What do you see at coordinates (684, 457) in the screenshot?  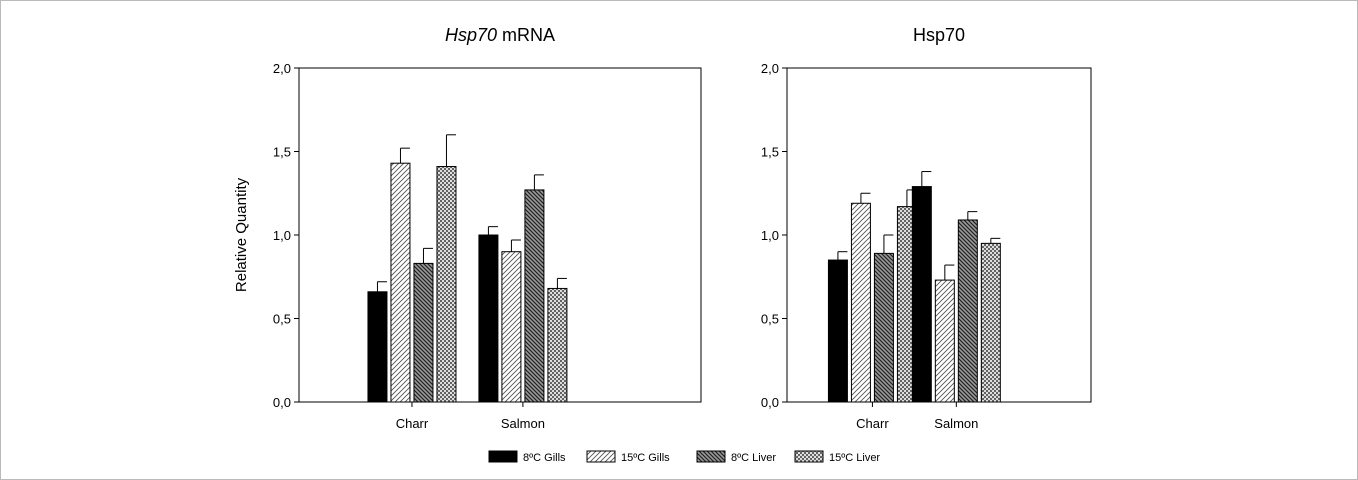 I see `chart-legend: 8ºC Gills 15ºC Gills 8ºC Liver 15ºC Liver` at bounding box center [684, 457].